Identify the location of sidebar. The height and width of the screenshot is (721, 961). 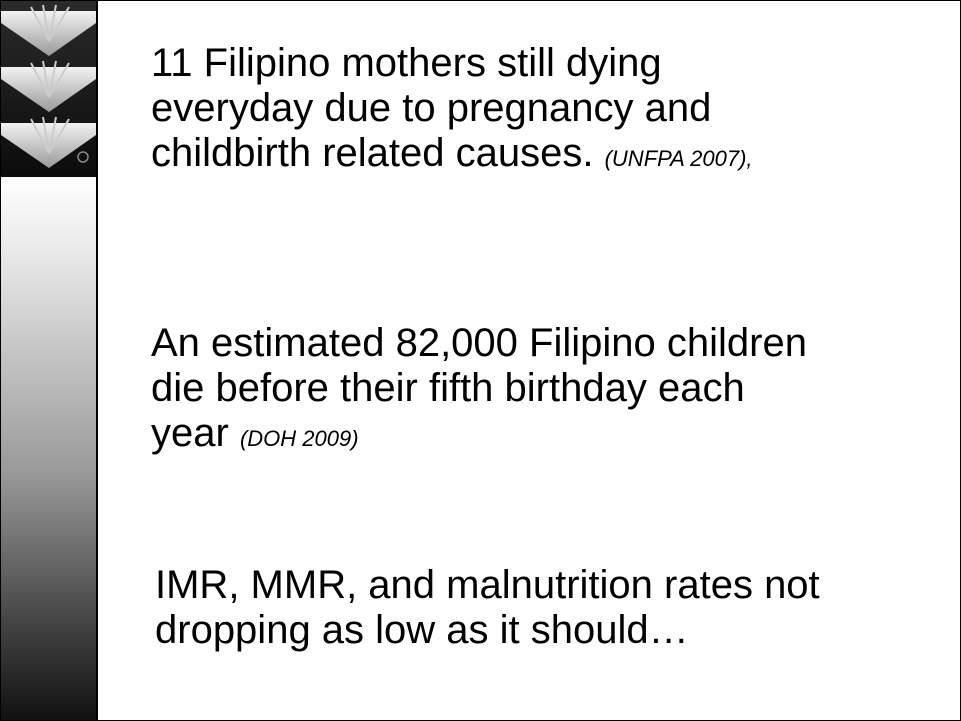
(49, 360).